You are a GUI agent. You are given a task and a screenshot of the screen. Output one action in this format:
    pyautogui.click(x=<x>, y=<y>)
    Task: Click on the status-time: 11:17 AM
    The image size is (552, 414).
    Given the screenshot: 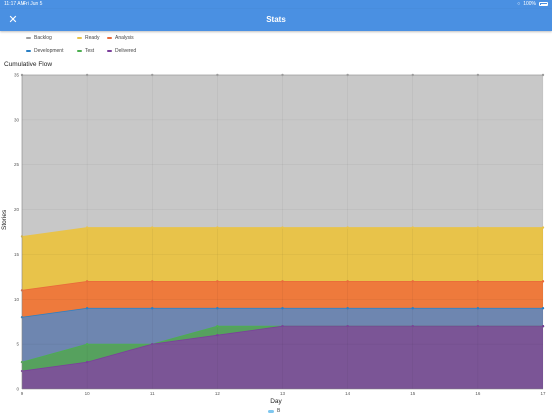 What is the action you would take?
    pyautogui.click(x=14, y=4)
    